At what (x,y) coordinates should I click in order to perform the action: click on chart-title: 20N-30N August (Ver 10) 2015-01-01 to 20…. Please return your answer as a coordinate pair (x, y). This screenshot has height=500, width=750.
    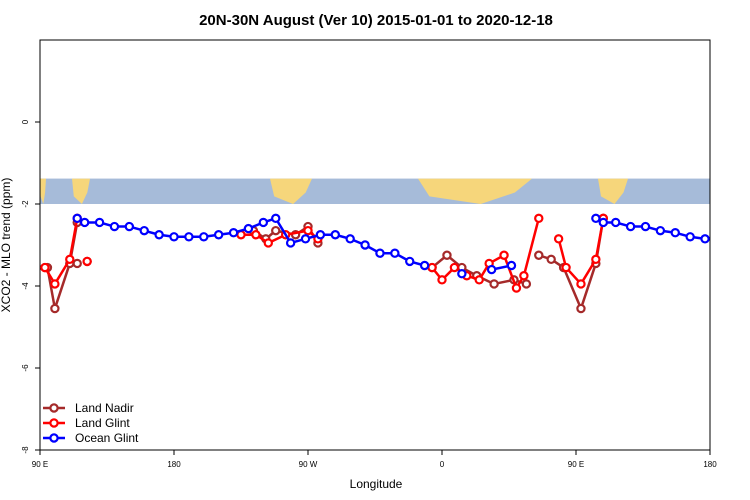
    Looking at the image, I should click on (376, 20).